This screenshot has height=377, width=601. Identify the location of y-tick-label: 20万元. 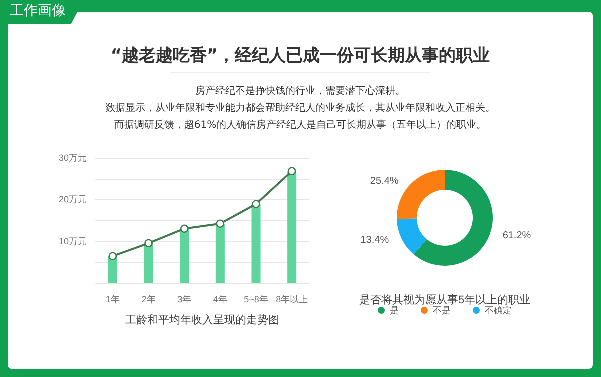
(72, 199).